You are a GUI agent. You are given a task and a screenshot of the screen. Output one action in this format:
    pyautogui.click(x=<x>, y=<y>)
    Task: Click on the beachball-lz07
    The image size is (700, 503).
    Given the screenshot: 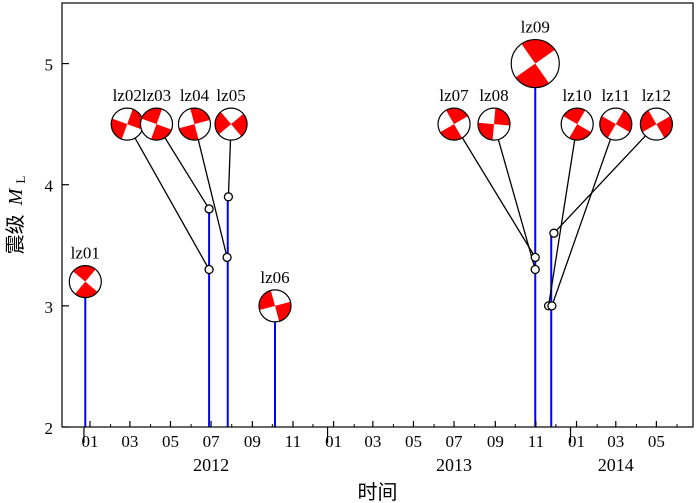 What is the action you would take?
    pyautogui.click(x=454, y=124)
    